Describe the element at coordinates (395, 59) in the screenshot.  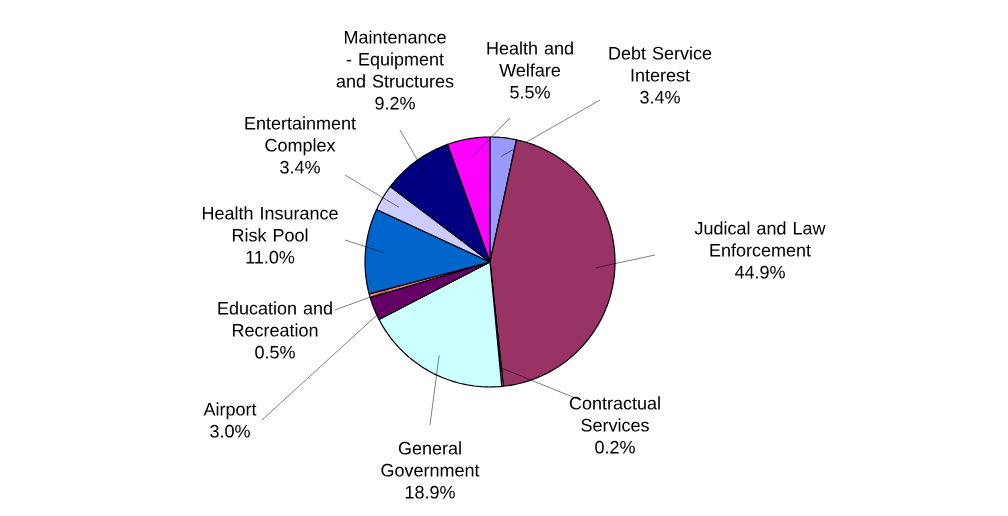
I see `slice-label: Maintenance - Equipment and Structures` at that location.